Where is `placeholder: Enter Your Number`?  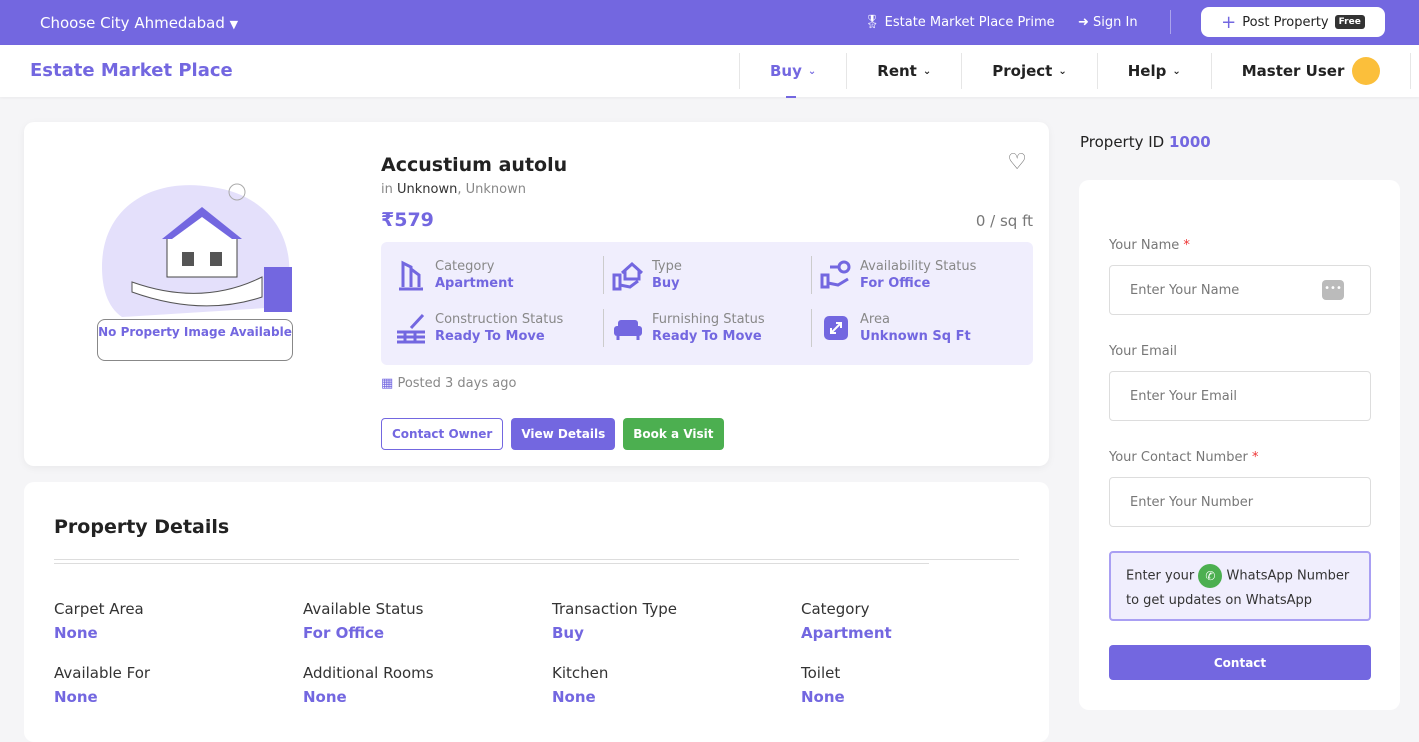 placeholder: Enter Your Number is located at coordinates (1192, 502).